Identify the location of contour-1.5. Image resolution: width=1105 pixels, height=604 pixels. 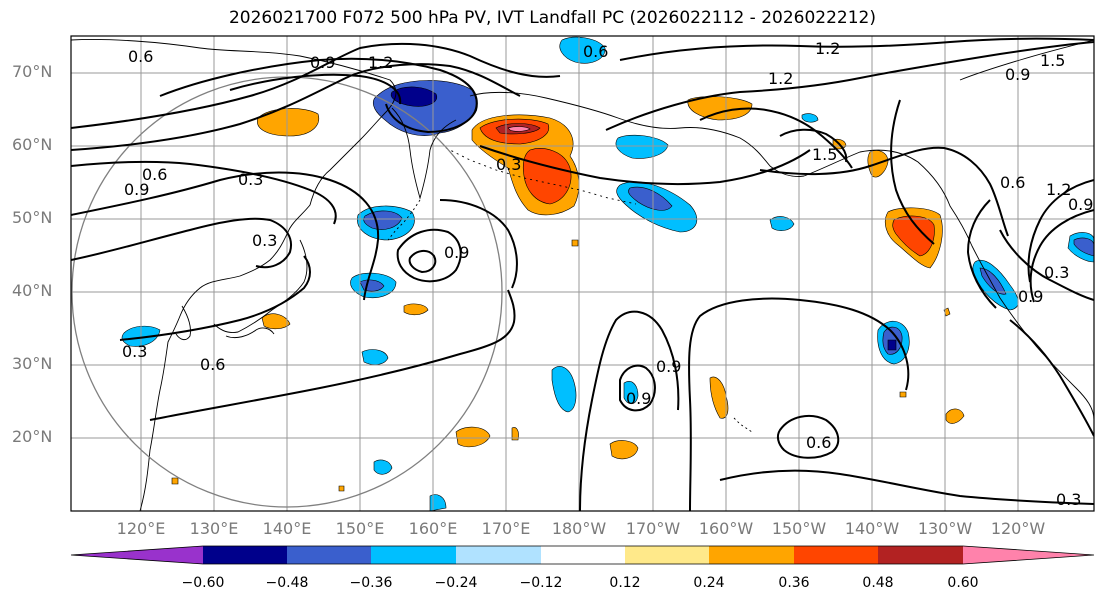
(813, 145).